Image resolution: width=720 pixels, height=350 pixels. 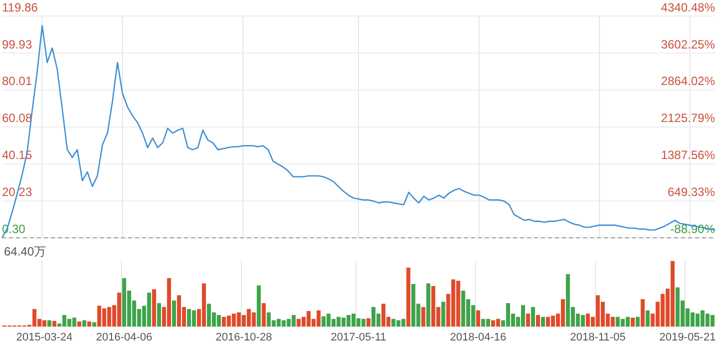 What do you see at coordinates (124, 337) in the screenshot?
I see `x-tick-label: 2016-04-06` at bounding box center [124, 337].